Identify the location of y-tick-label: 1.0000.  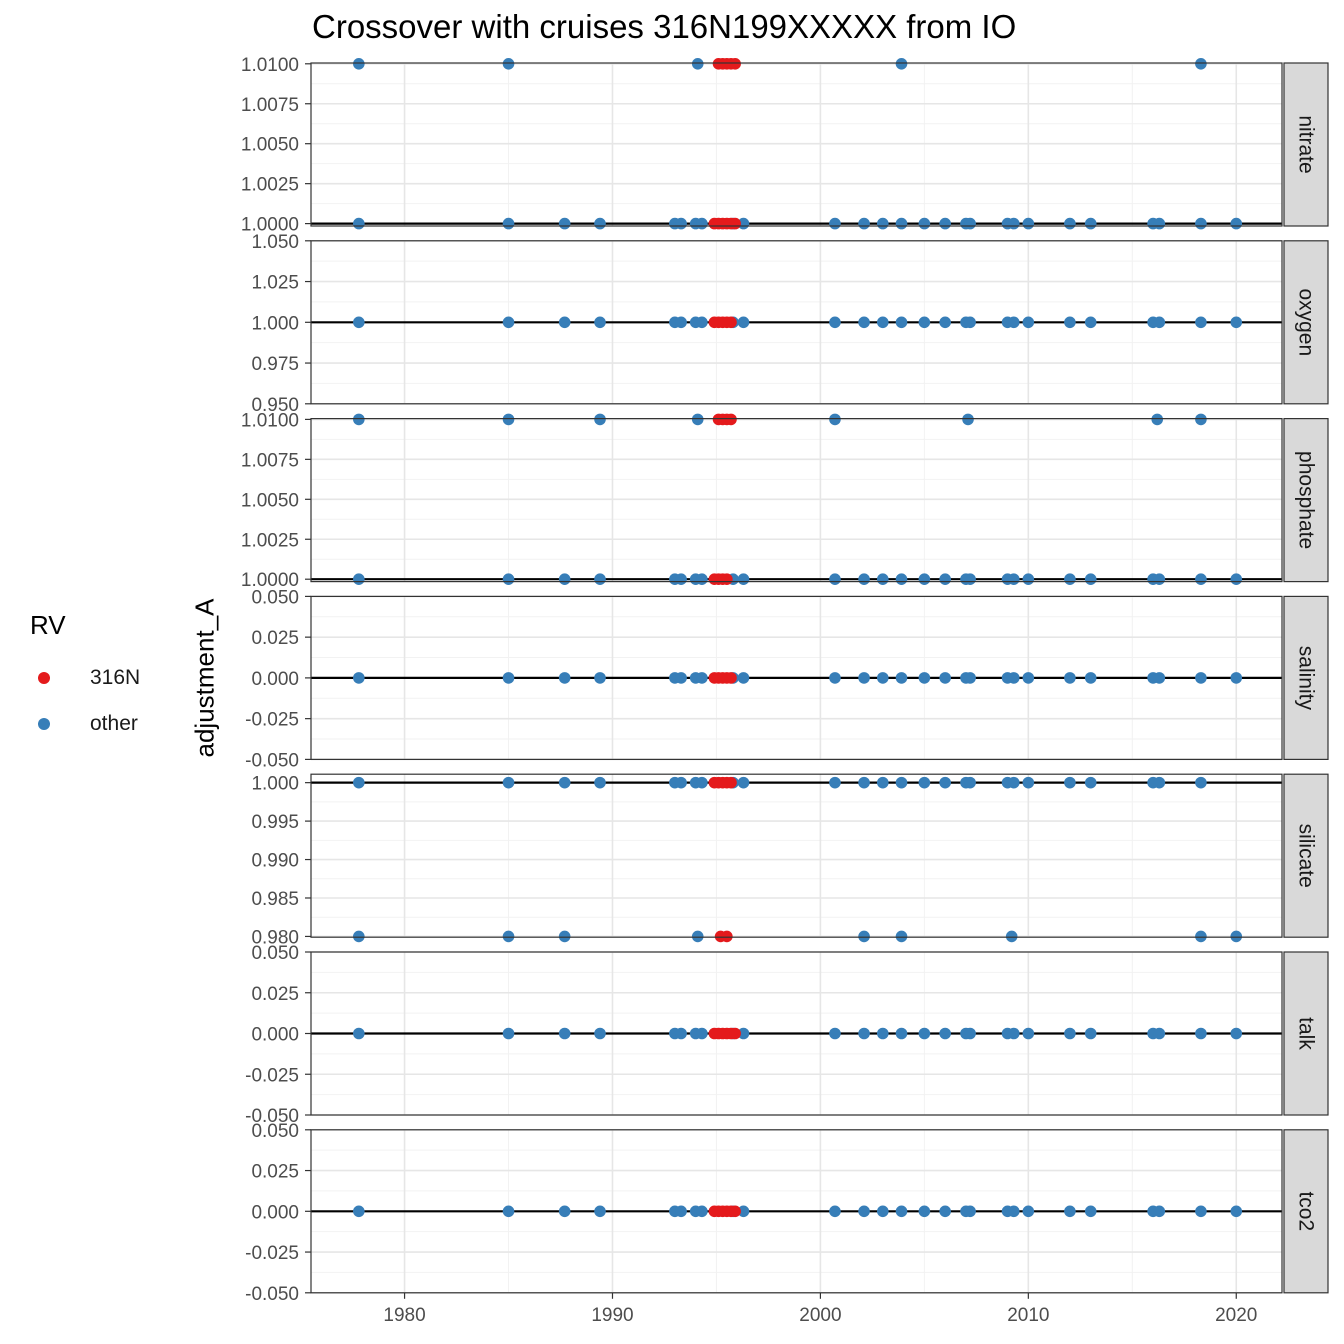
(270, 580).